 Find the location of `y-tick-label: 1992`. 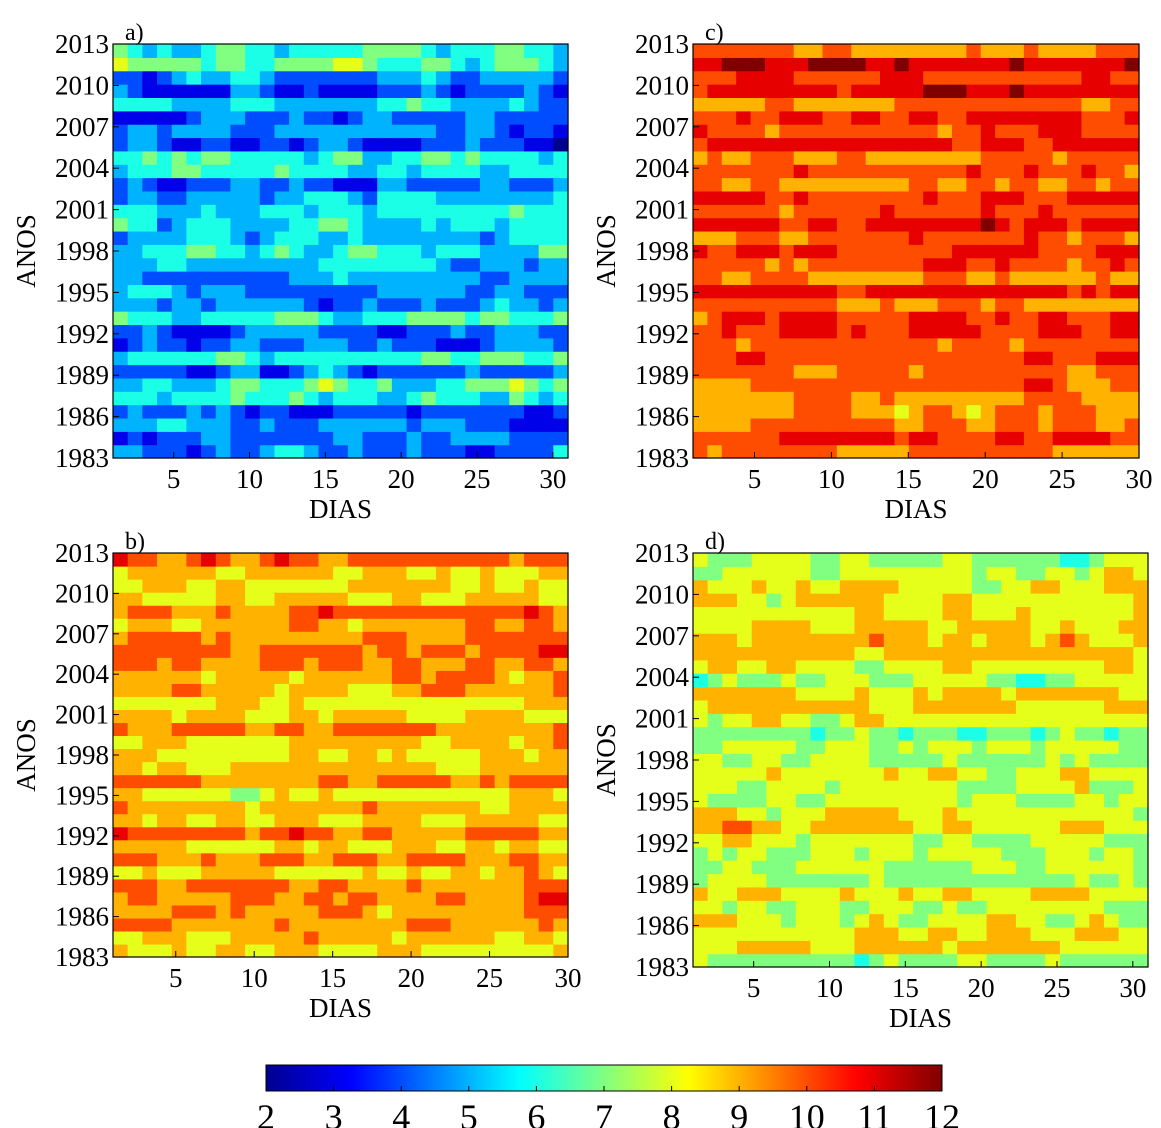

y-tick-label: 1992 is located at coordinates (82, 836).